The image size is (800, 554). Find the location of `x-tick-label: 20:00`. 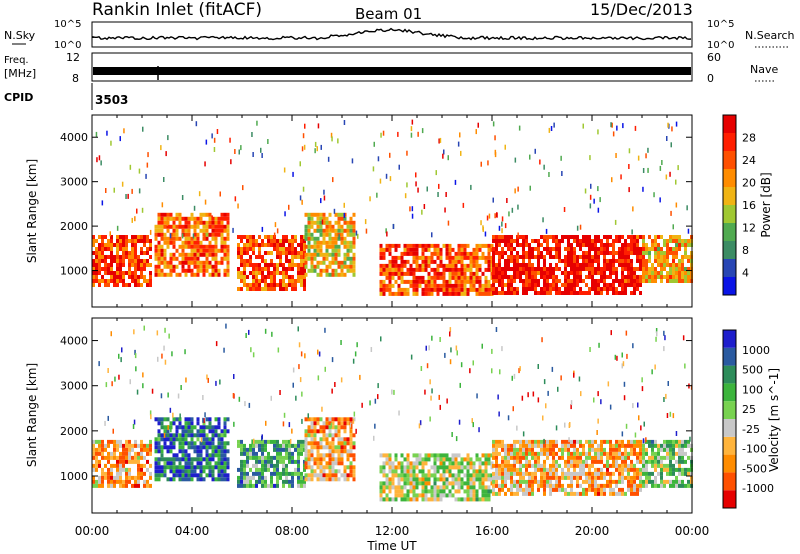

x-tick-label: 20:00 is located at coordinates (592, 531).